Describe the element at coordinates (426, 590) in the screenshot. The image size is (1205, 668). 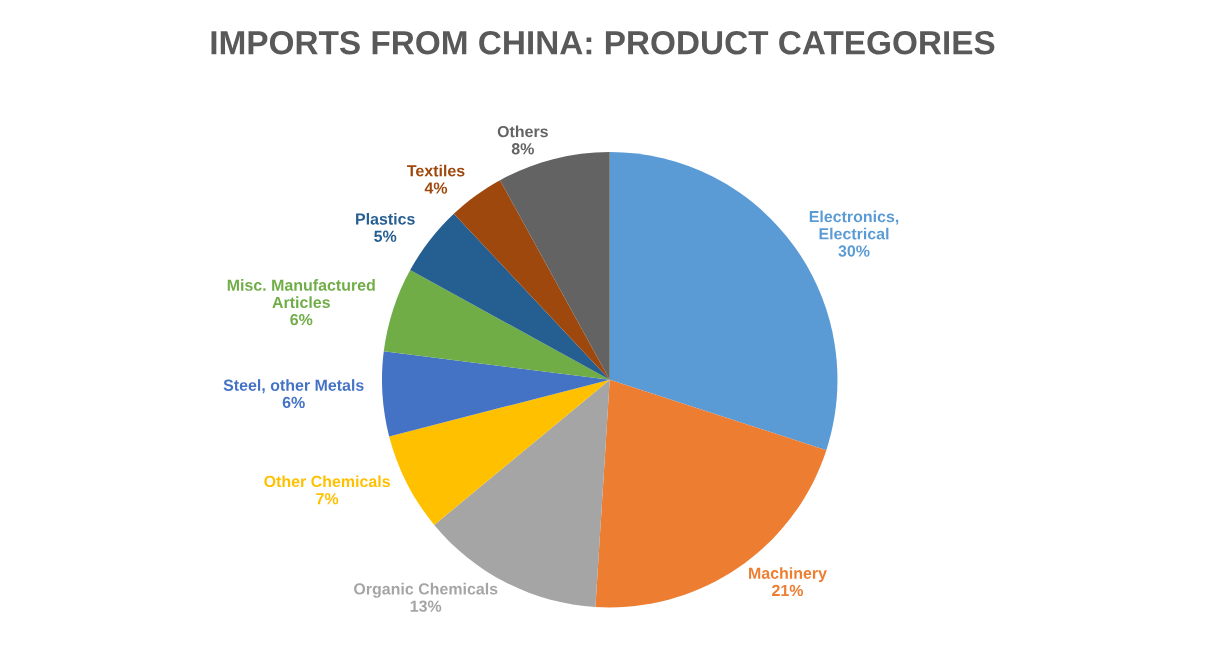
I see `slice-label: Organic Chemicals` at that location.